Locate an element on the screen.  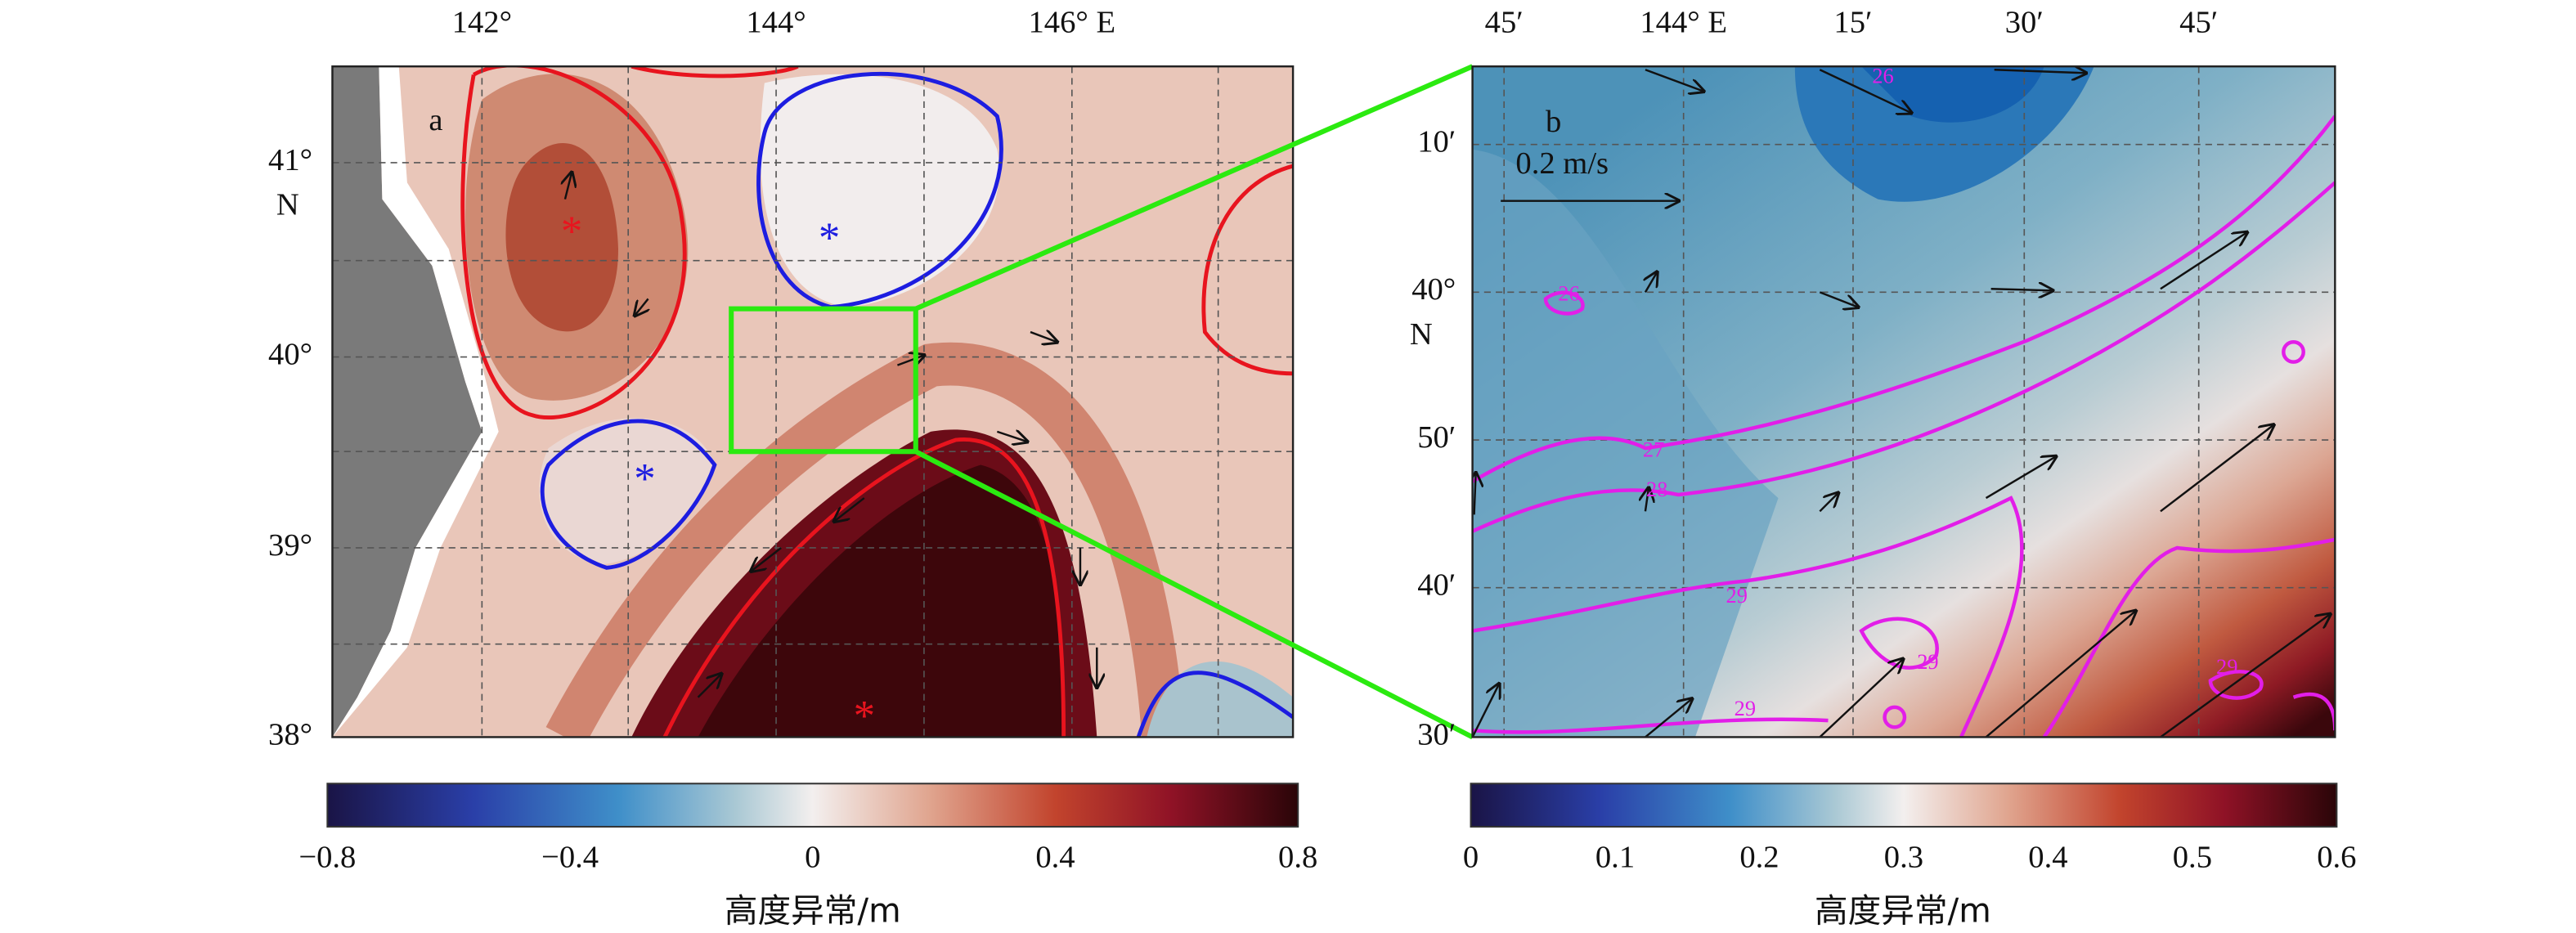
colorbar-tick-label: 0.8 is located at coordinates (1297, 858).